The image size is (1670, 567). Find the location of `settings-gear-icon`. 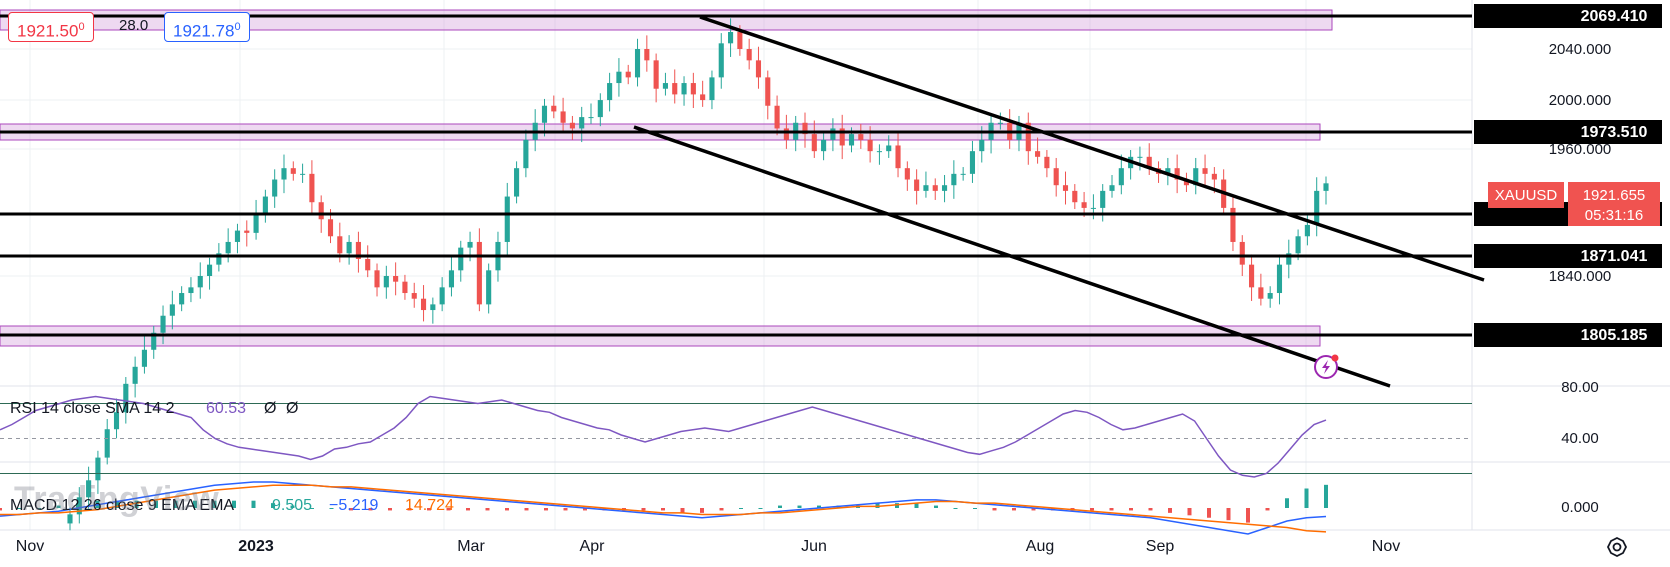

settings-gear-icon is located at coordinates (1617, 547).